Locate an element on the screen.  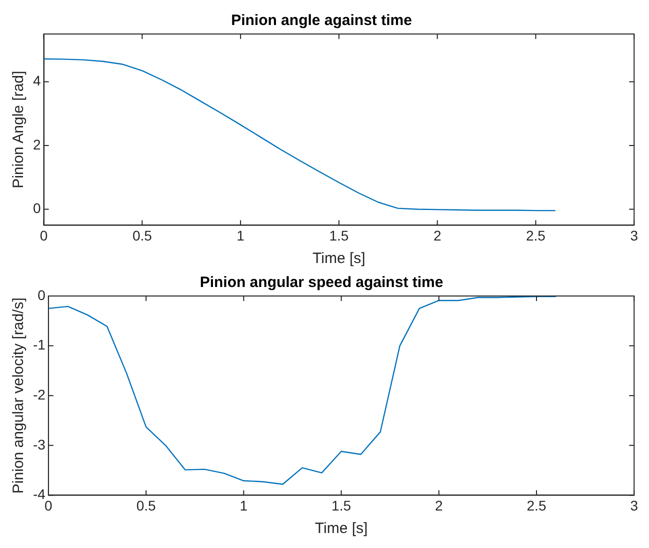
y-tick-label: -1 is located at coordinates (39, 344).